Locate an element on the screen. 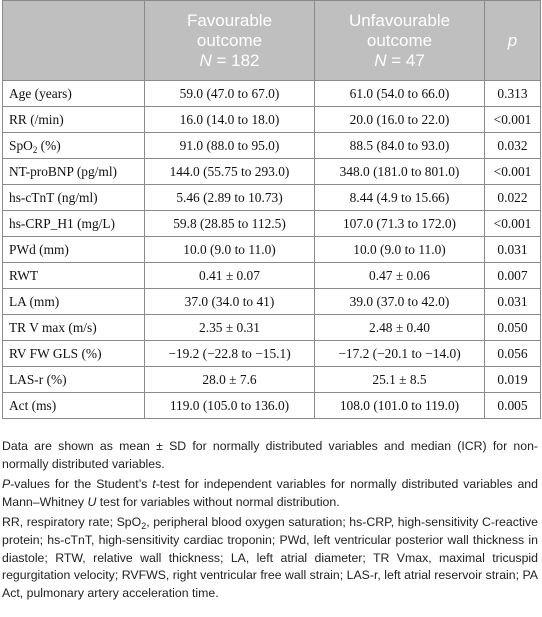  cell-favourable: 59.8 (28.85 to 112.5) is located at coordinates (229, 223).